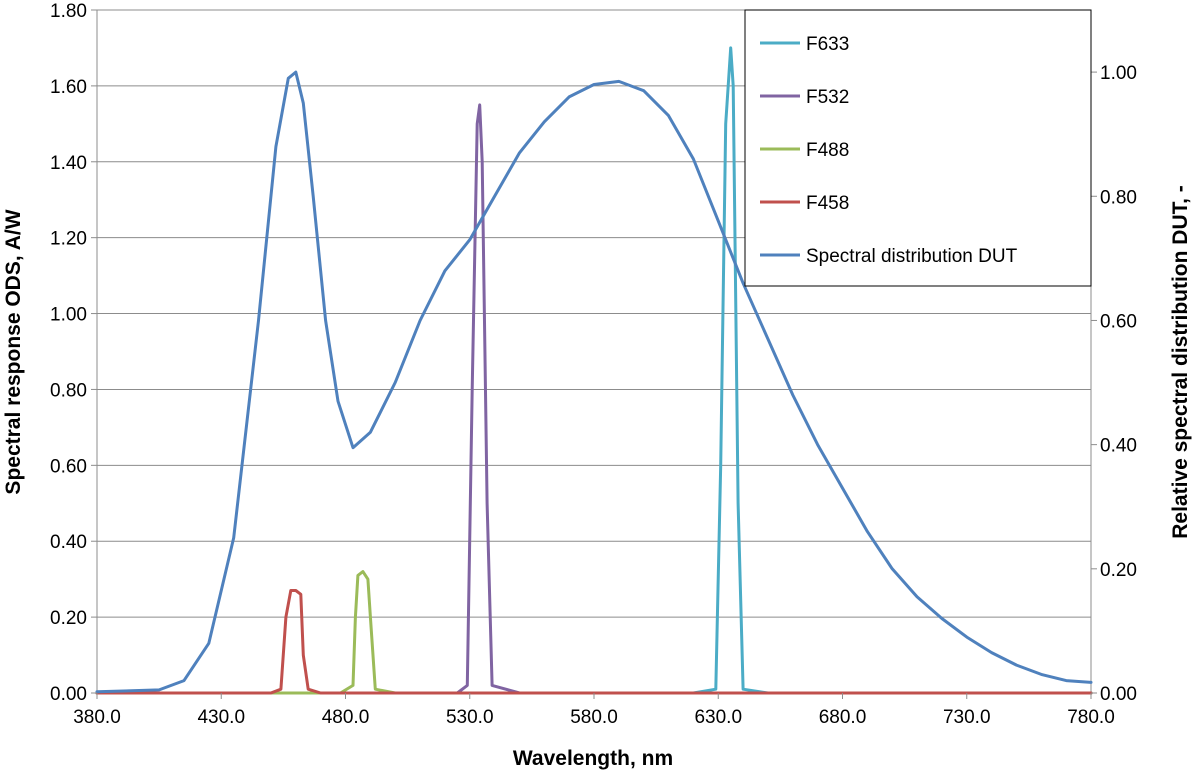 The width and height of the screenshot is (1200, 773). Describe the element at coordinates (68, 11) in the screenshot. I see `y-tick-label: 1.80` at that location.